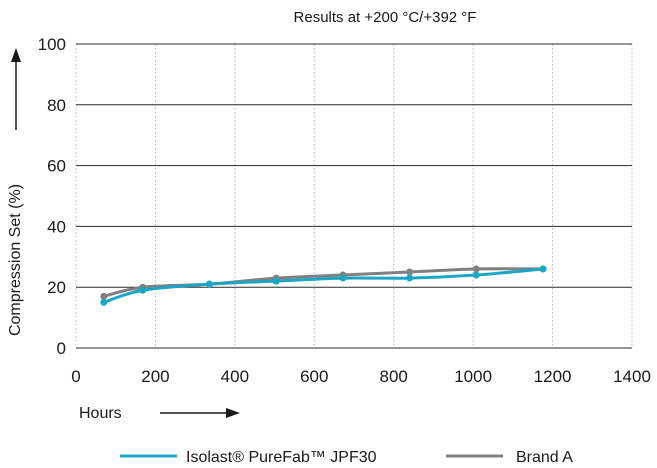  What do you see at coordinates (61, 348) in the screenshot?
I see `y-tick-label: 0` at bounding box center [61, 348].